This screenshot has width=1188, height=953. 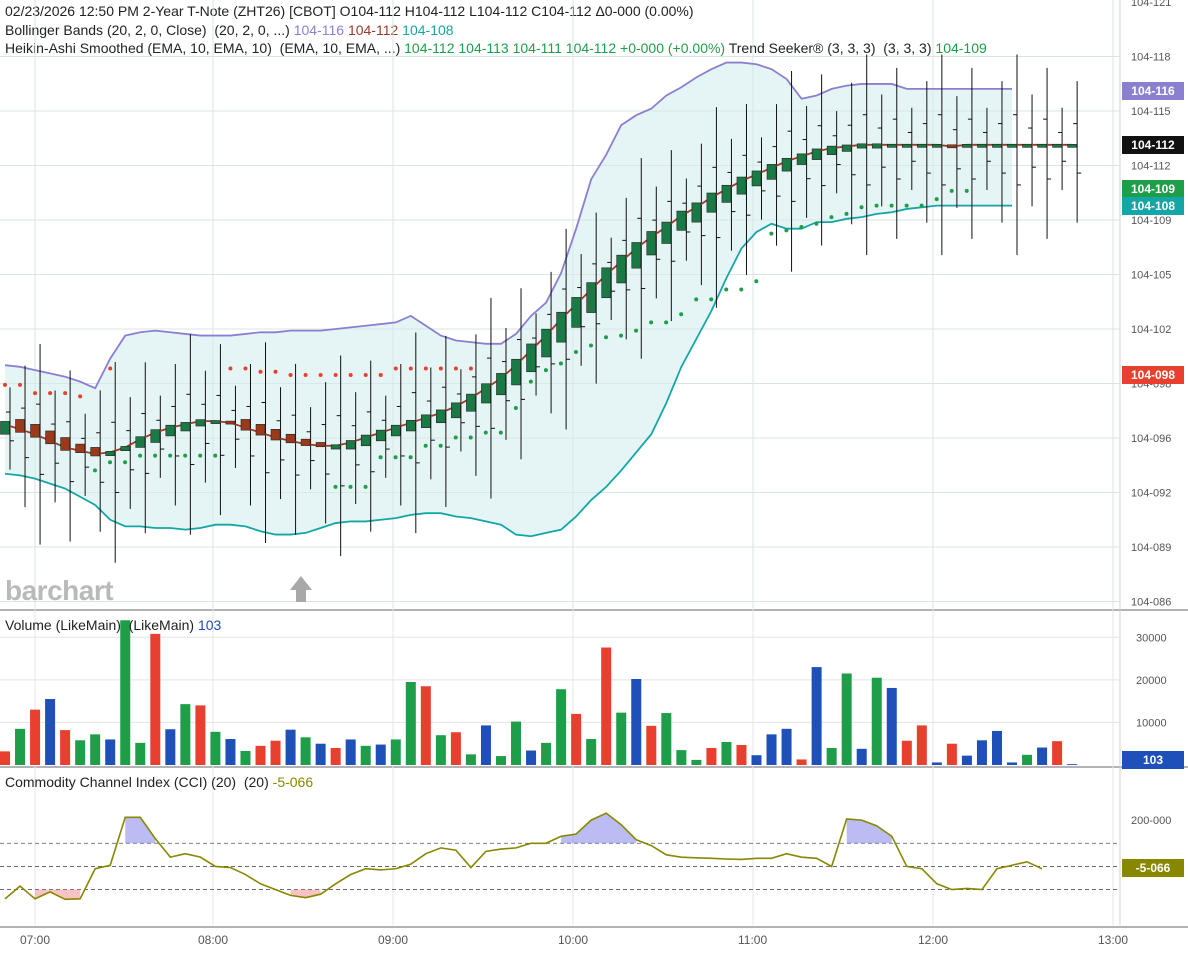 What do you see at coordinates (1153, 144) in the screenshot?
I see `price-tag: 104-112` at bounding box center [1153, 144].